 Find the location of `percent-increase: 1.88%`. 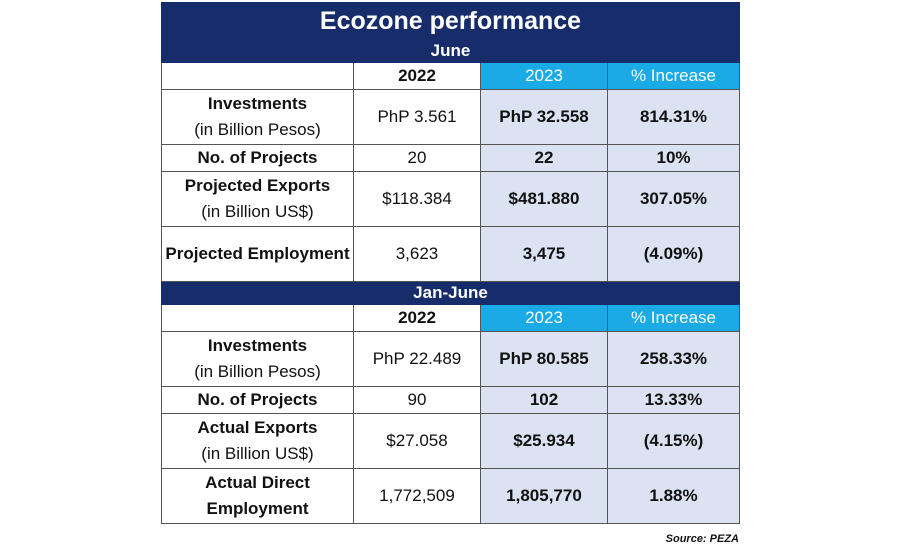

percent-increase: 1.88% is located at coordinates (673, 496).